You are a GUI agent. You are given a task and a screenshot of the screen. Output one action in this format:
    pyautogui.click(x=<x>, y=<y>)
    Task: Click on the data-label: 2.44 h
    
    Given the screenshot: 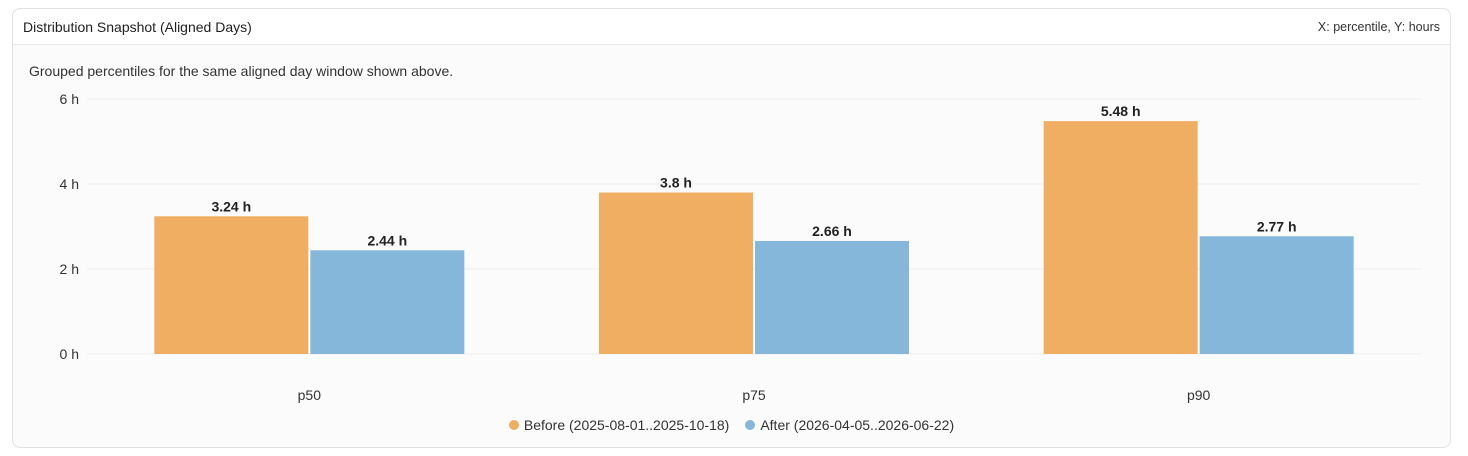 What is the action you would take?
    pyautogui.click(x=387, y=240)
    